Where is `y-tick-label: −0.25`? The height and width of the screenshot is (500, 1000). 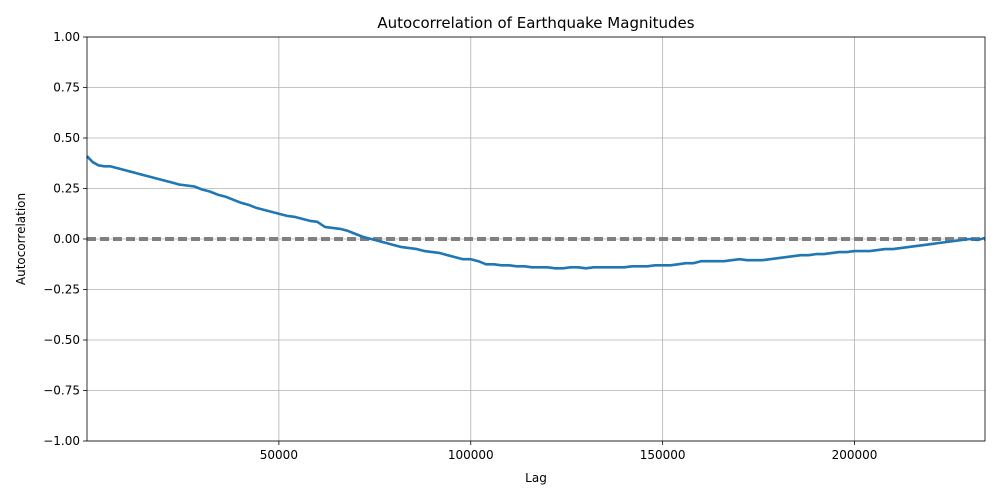 y-tick-label: −0.25 is located at coordinates (61, 290).